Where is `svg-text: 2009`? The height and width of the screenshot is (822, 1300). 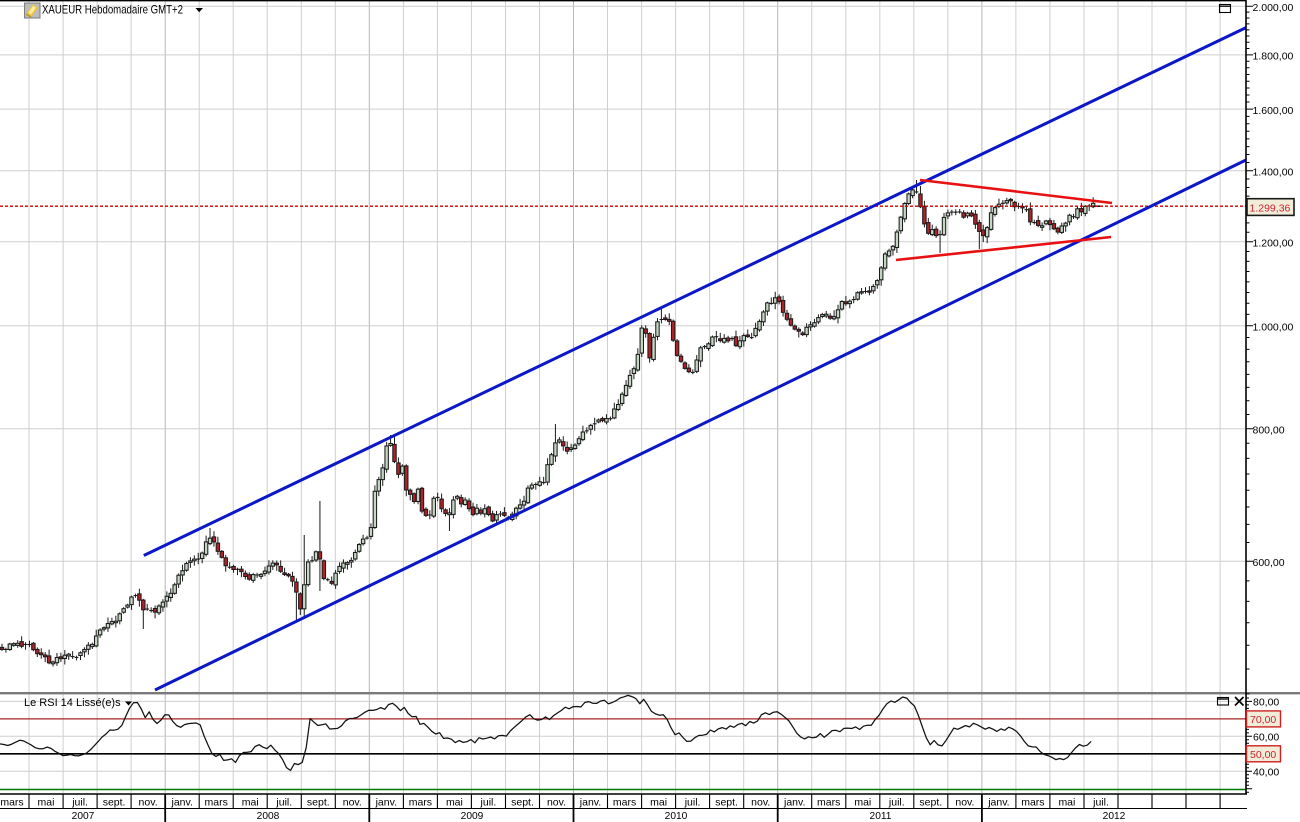
svg-text: 2009 is located at coordinates (472, 816).